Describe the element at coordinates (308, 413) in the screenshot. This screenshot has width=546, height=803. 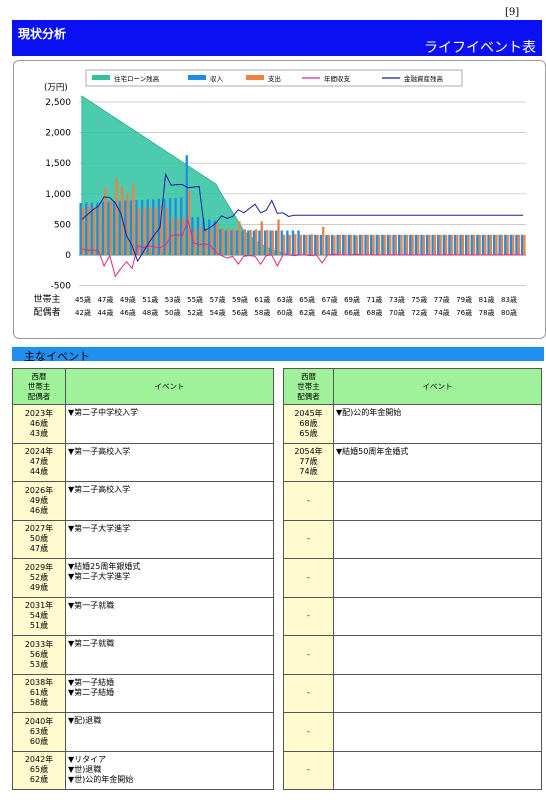
I see `year-text: 2045年` at that location.